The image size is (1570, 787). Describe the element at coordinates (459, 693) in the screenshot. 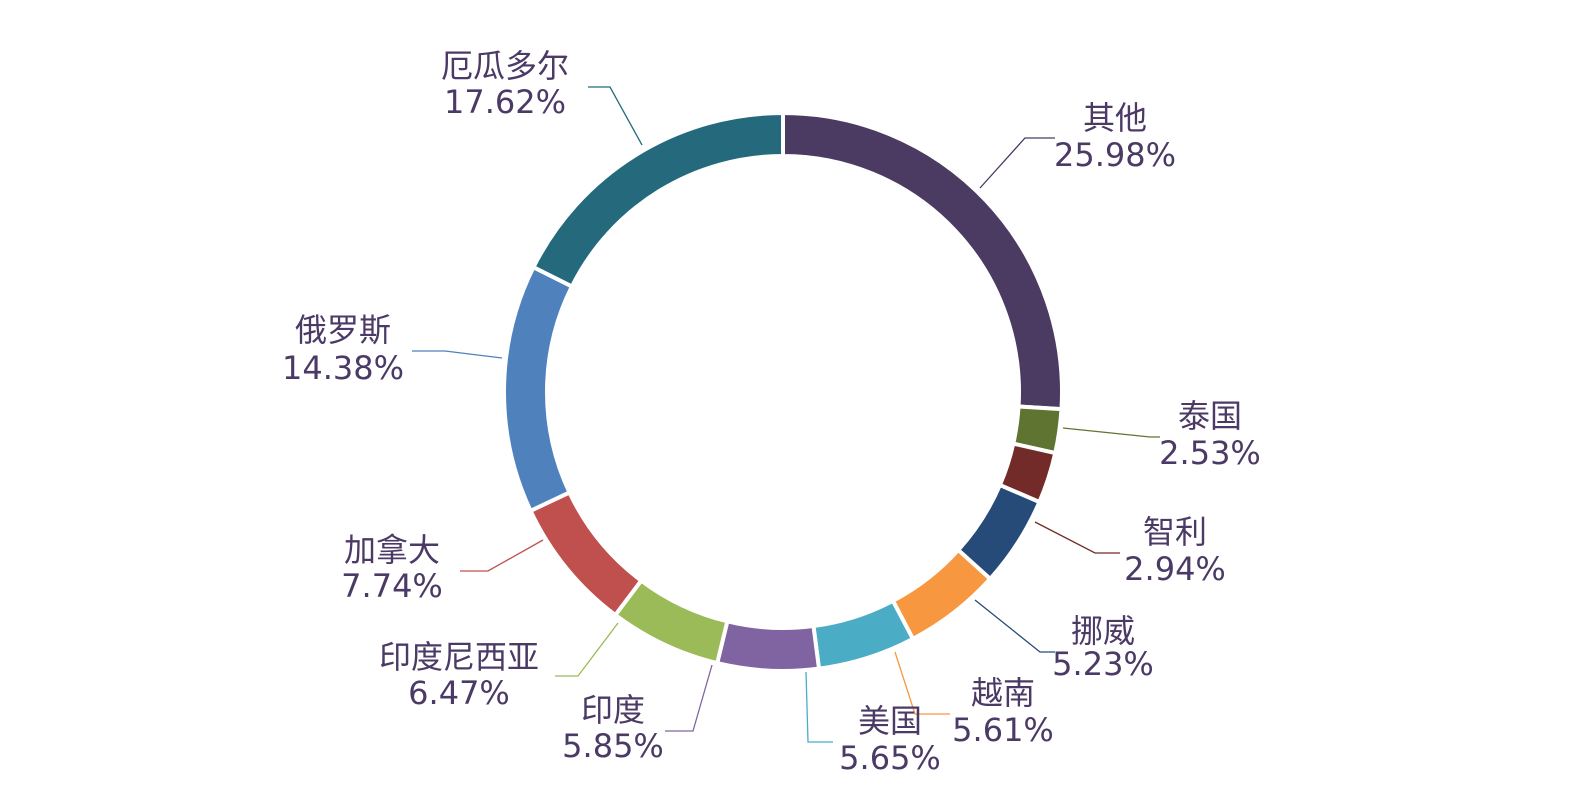

I see `slice-value-7: 6.47%` at that location.